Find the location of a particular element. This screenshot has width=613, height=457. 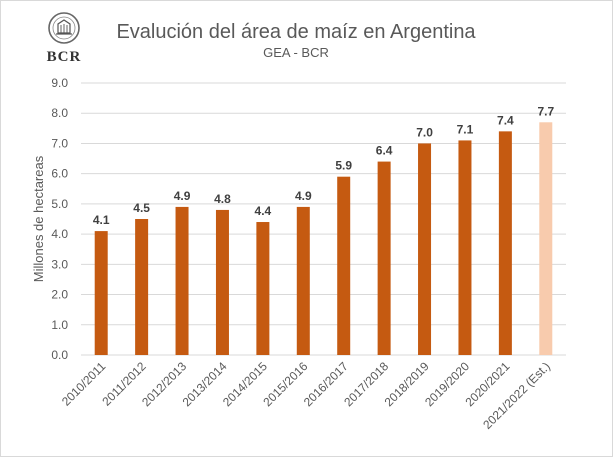

data-label: 4.5 is located at coordinates (141, 208).